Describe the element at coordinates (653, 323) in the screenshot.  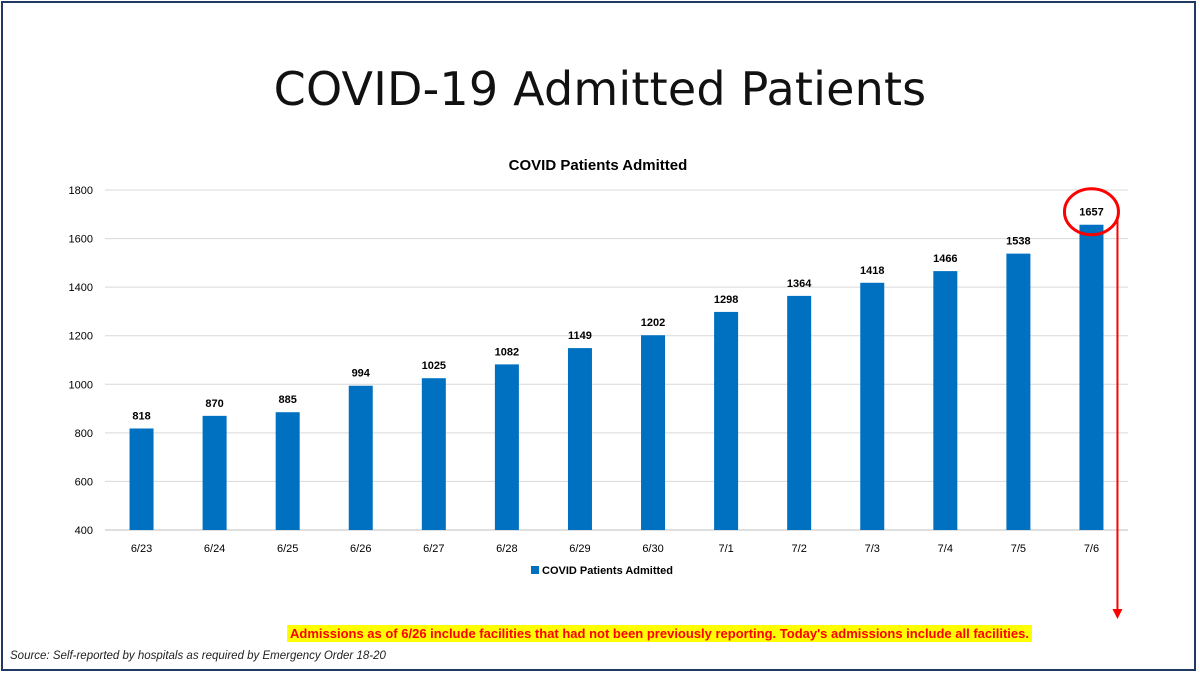
I see `data-label: 1202` at that location.